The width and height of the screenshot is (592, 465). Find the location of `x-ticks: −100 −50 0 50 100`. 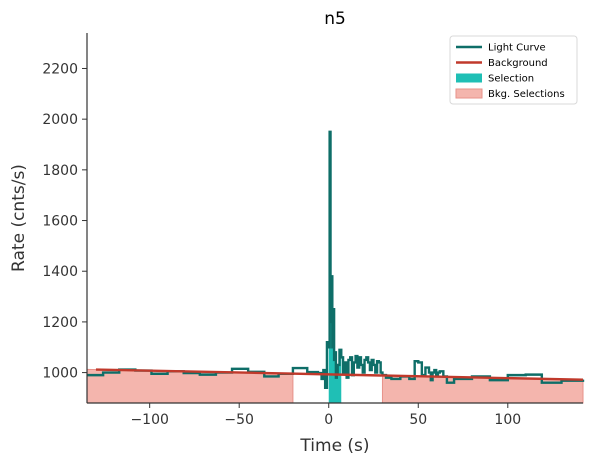

x-ticks: −100 −50 0 50 100 is located at coordinates (325, 415).